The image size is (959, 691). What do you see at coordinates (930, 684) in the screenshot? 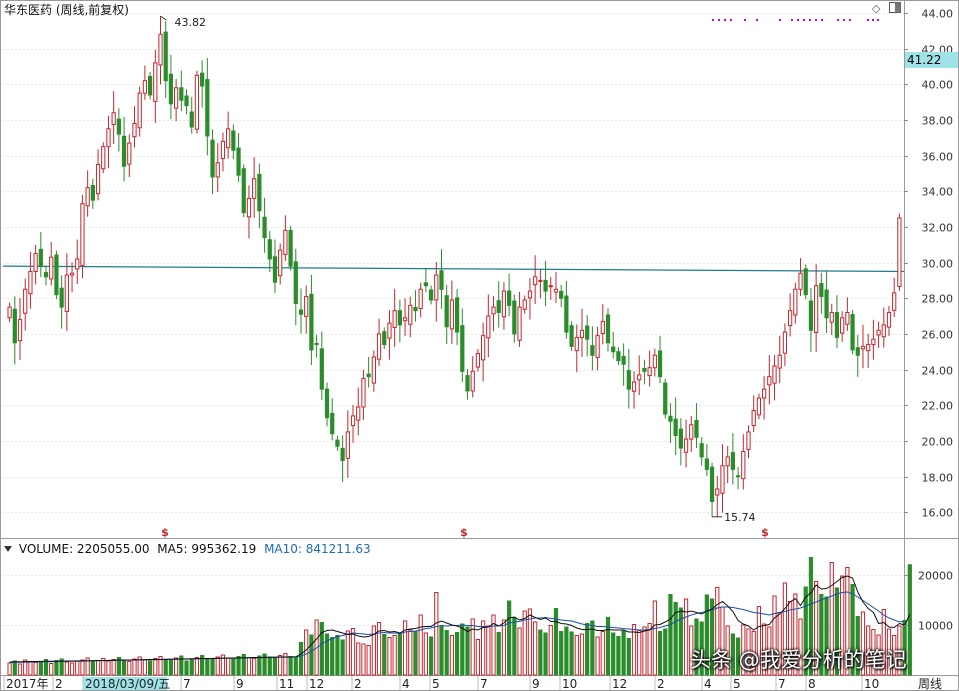
I see `period-label: 周线` at bounding box center [930, 684].